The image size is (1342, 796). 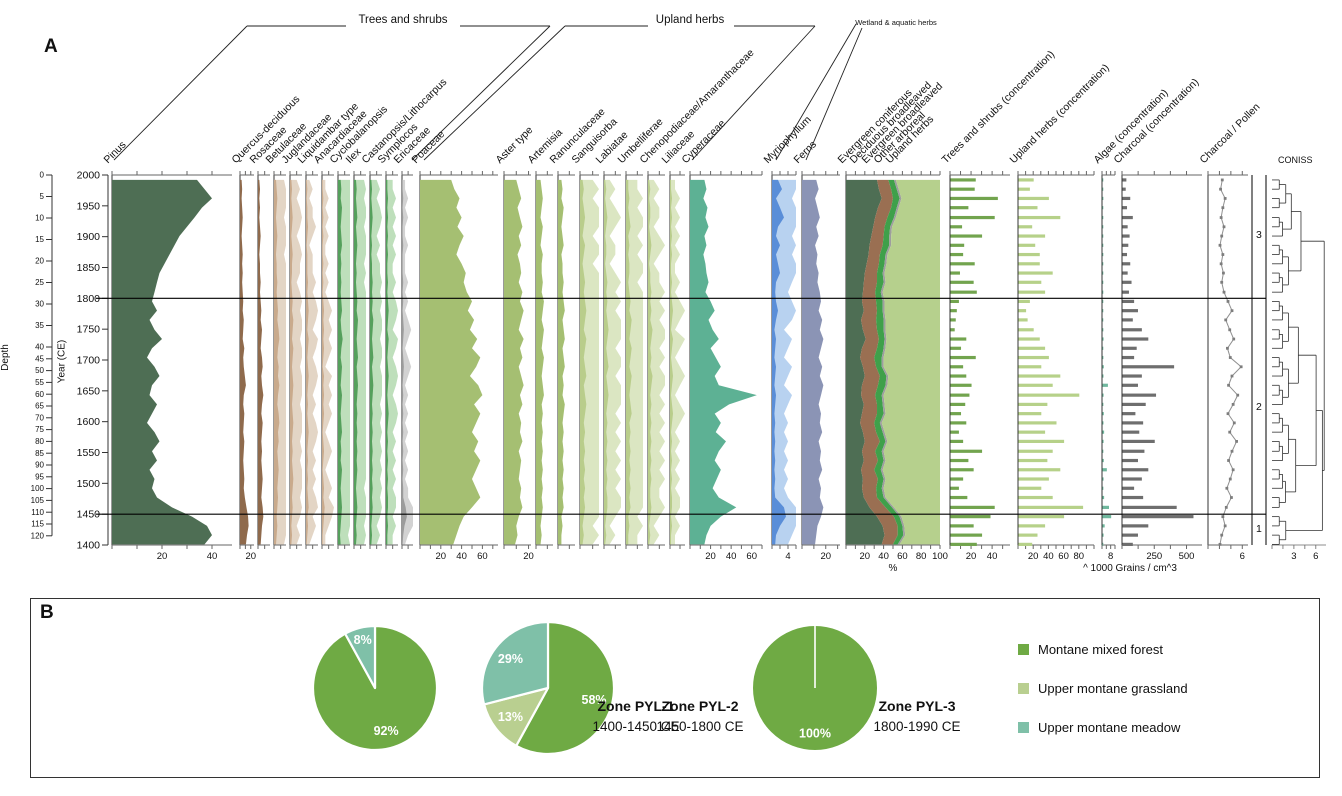 I want to click on silhouette-sanguisorba, so click(x=583, y=362).